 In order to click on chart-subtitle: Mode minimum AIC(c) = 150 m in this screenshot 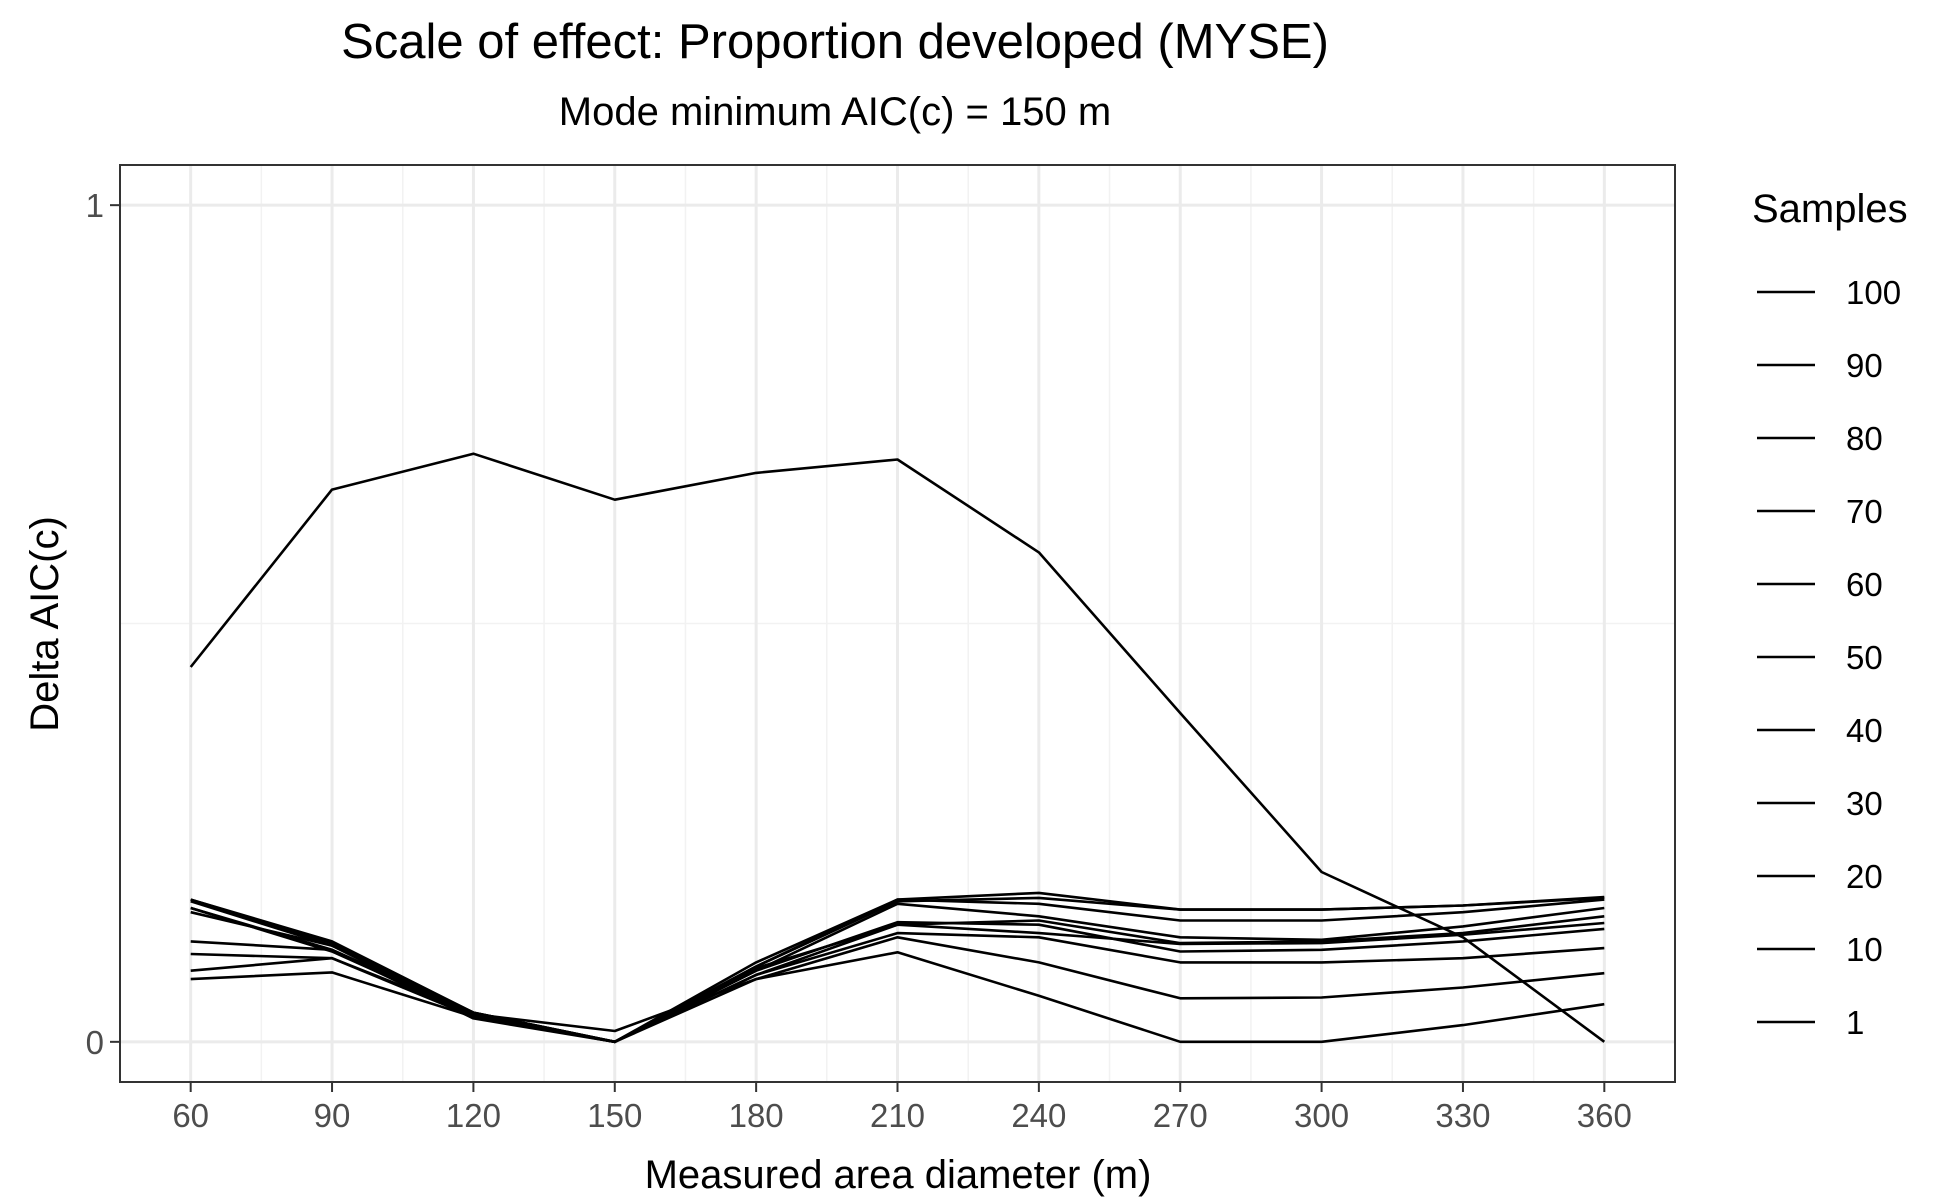, I will do `click(835, 112)`.